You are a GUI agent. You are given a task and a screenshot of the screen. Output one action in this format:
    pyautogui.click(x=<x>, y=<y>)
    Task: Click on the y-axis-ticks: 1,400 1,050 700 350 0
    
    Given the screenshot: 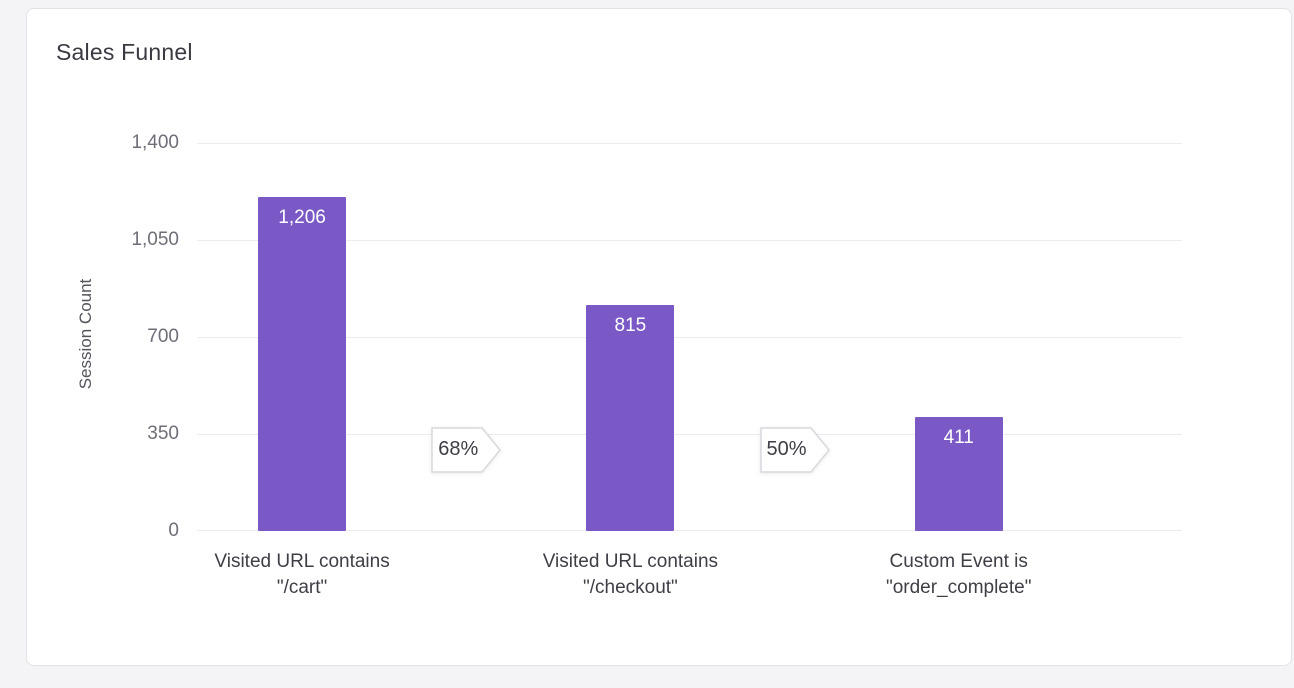 What is the action you would take?
    pyautogui.click(x=103, y=336)
    